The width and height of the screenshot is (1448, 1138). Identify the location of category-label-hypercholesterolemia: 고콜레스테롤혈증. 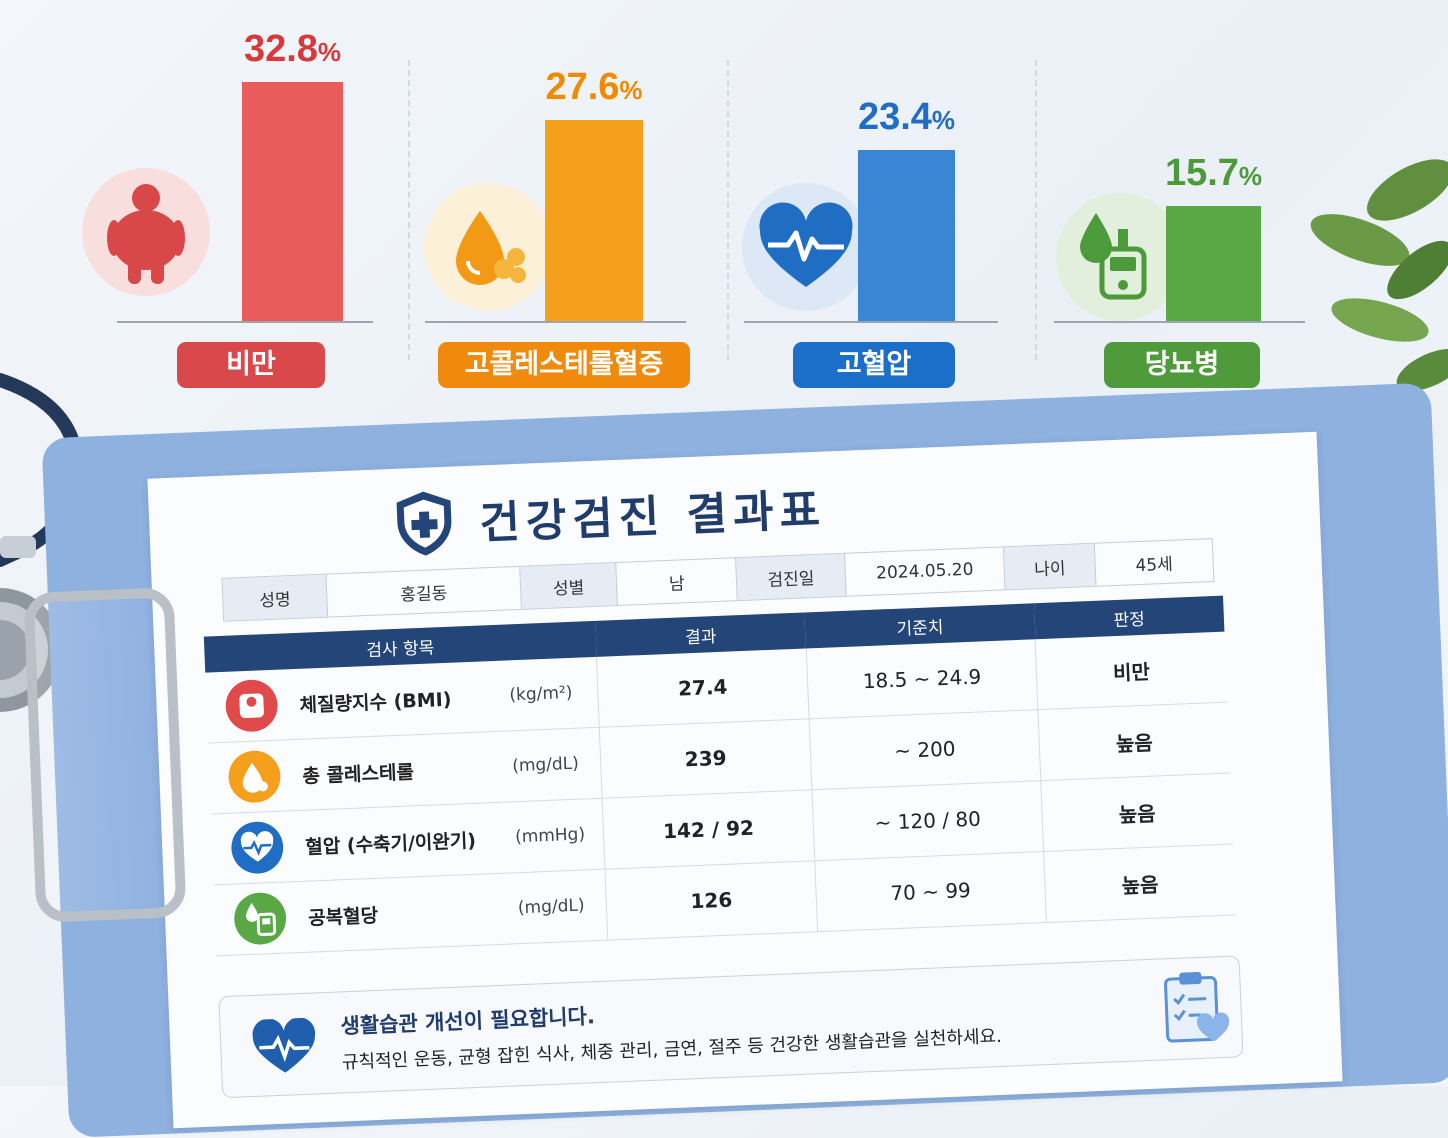
(564, 365).